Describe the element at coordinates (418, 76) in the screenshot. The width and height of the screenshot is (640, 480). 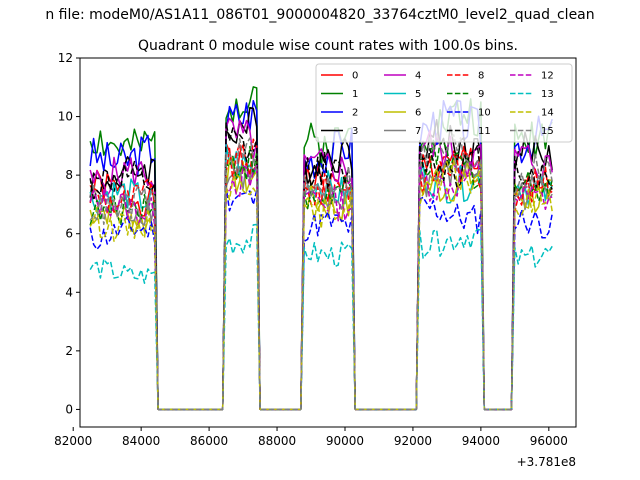
I see `legend-label: 4` at that location.